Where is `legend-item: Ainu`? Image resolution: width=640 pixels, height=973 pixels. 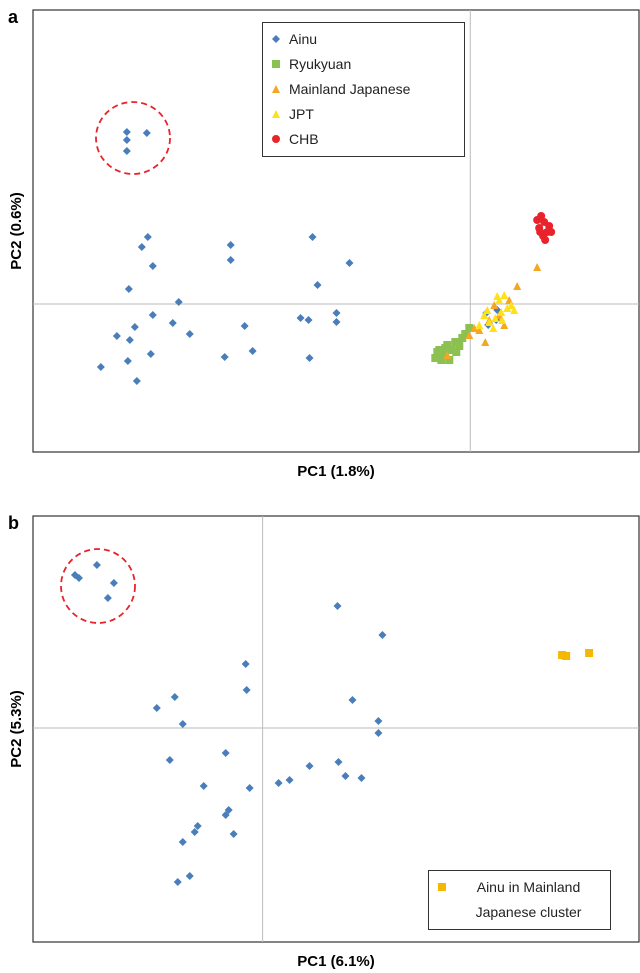 legend-item: Ainu is located at coordinates (363, 39).